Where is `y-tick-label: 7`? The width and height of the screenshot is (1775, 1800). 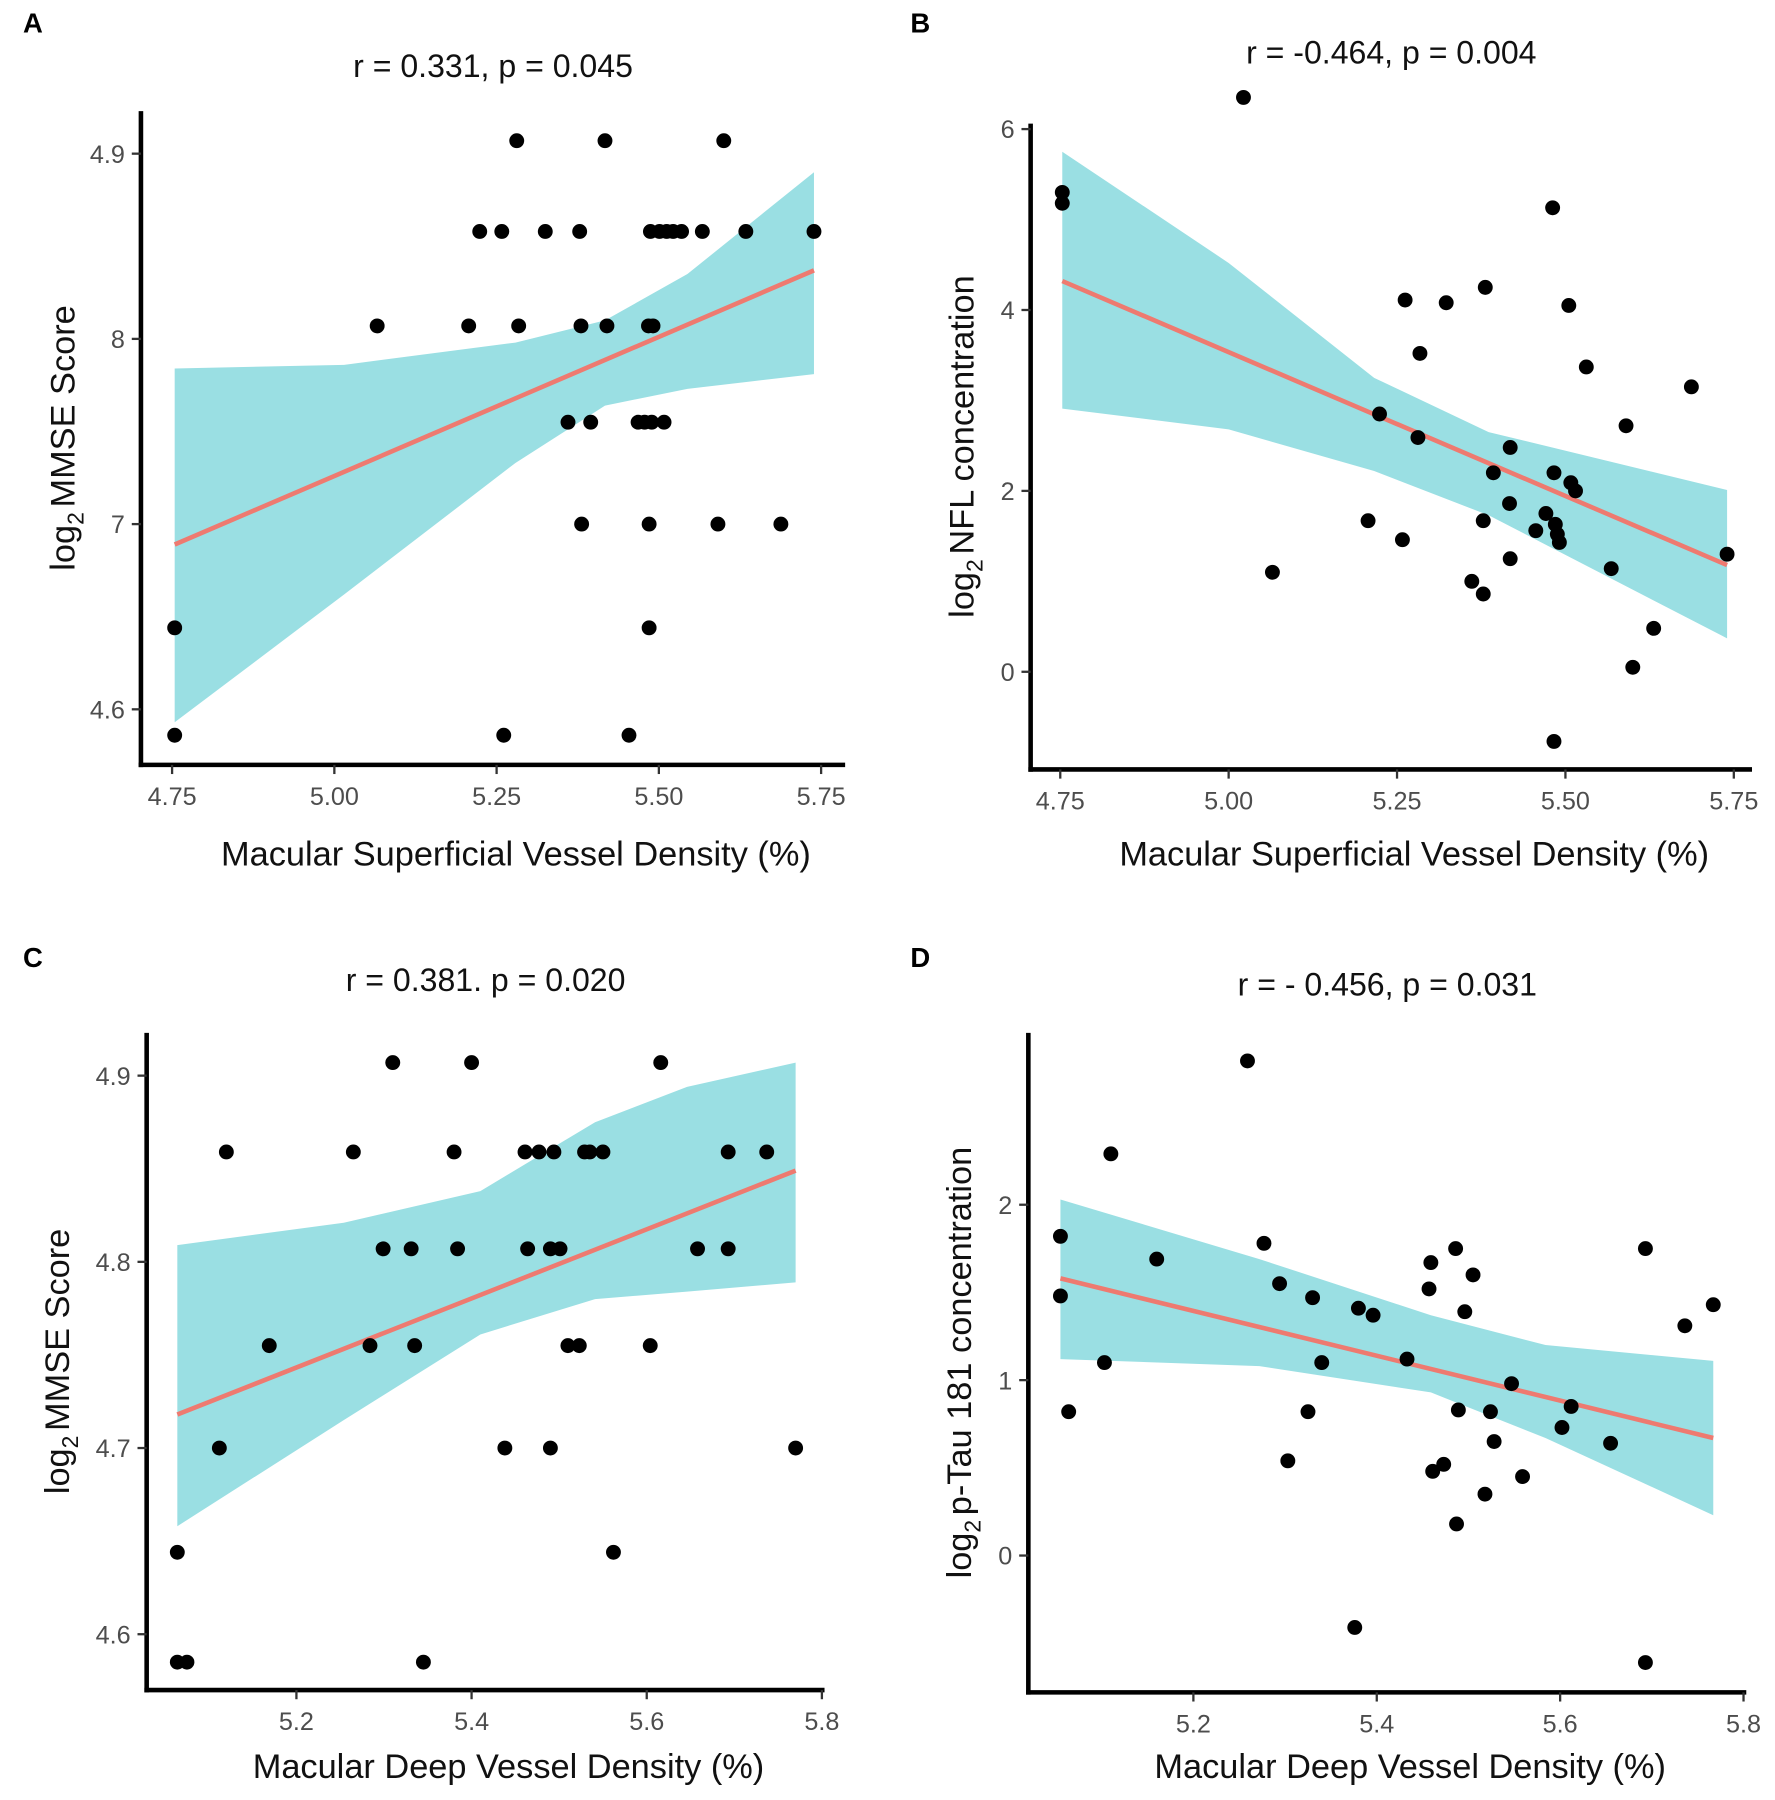
y-tick-label: 7 is located at coordinates (118, 525).